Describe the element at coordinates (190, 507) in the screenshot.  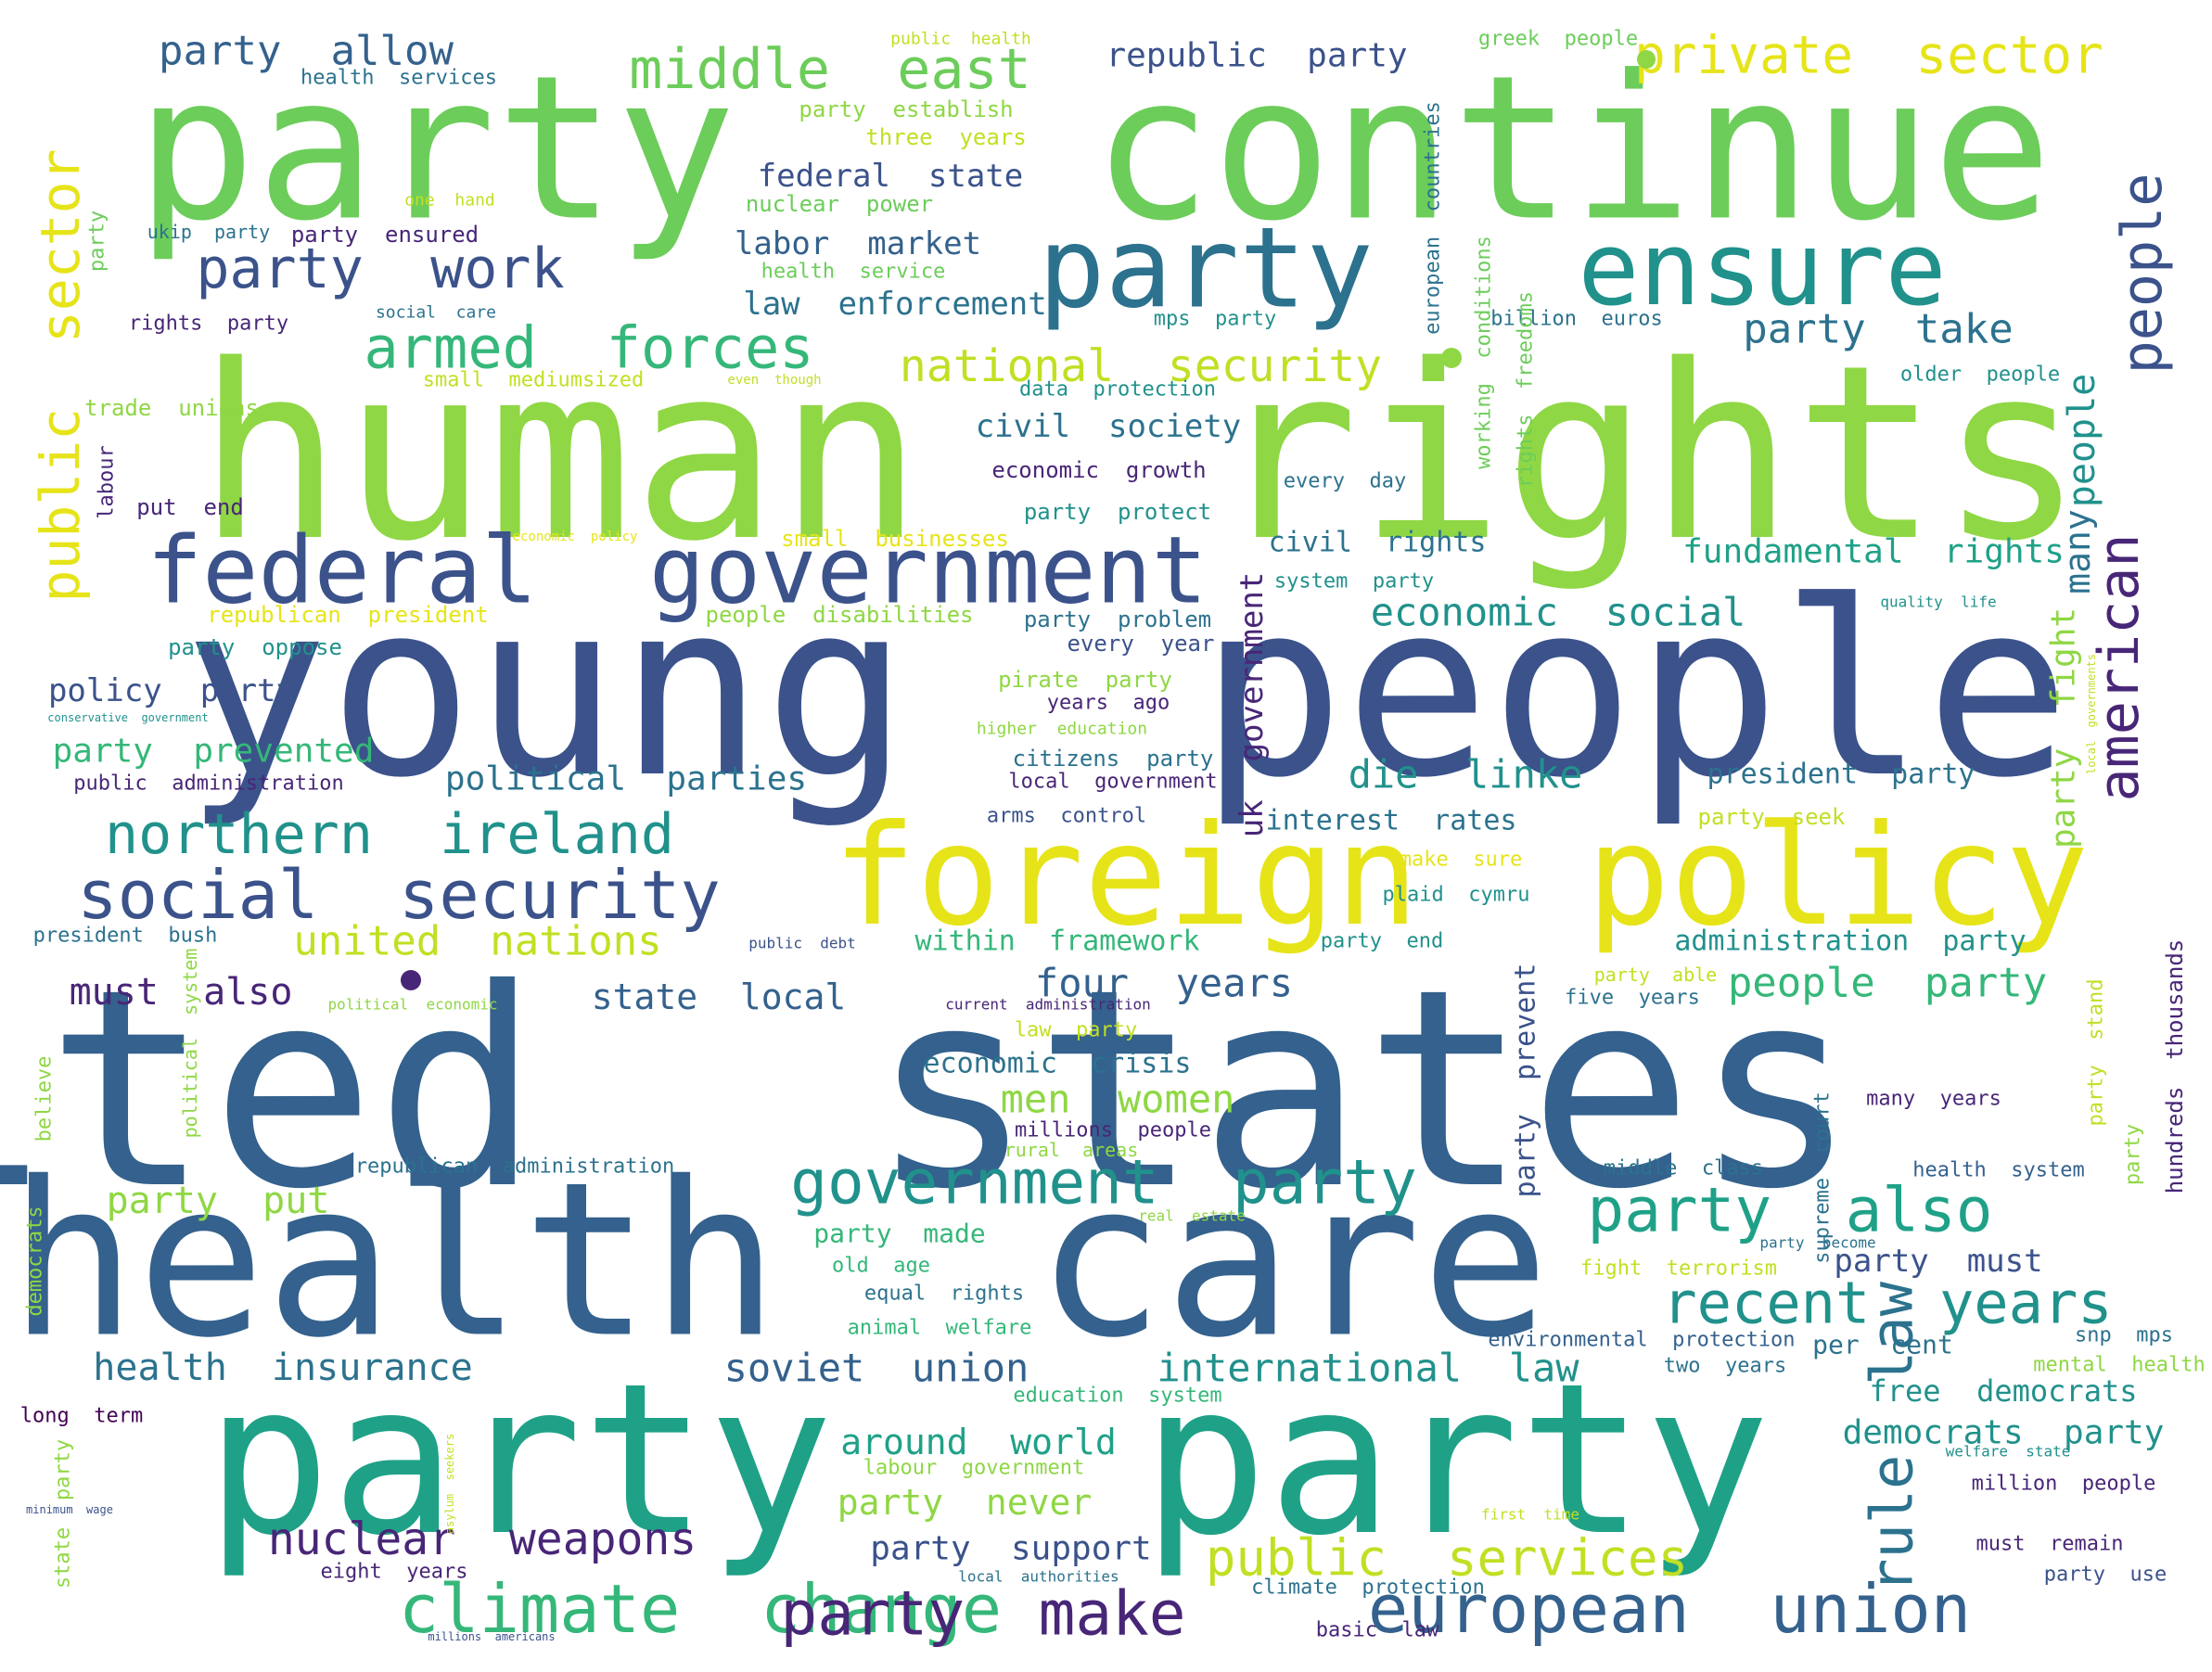
I see `word: put end` at that location.